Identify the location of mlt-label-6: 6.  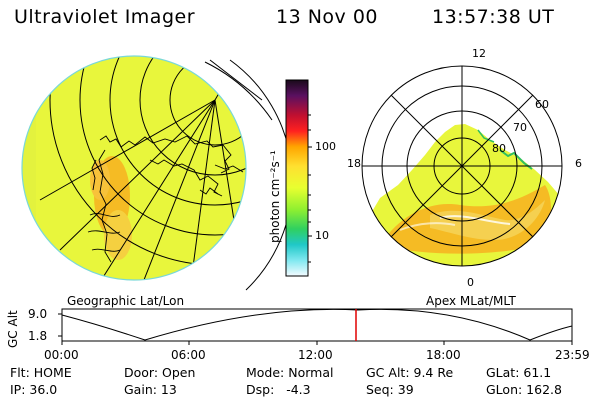
(578, 163).